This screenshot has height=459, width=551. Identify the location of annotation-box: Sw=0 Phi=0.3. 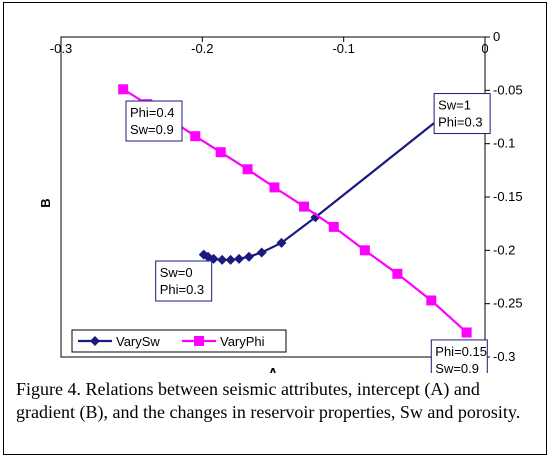
(184, 281).